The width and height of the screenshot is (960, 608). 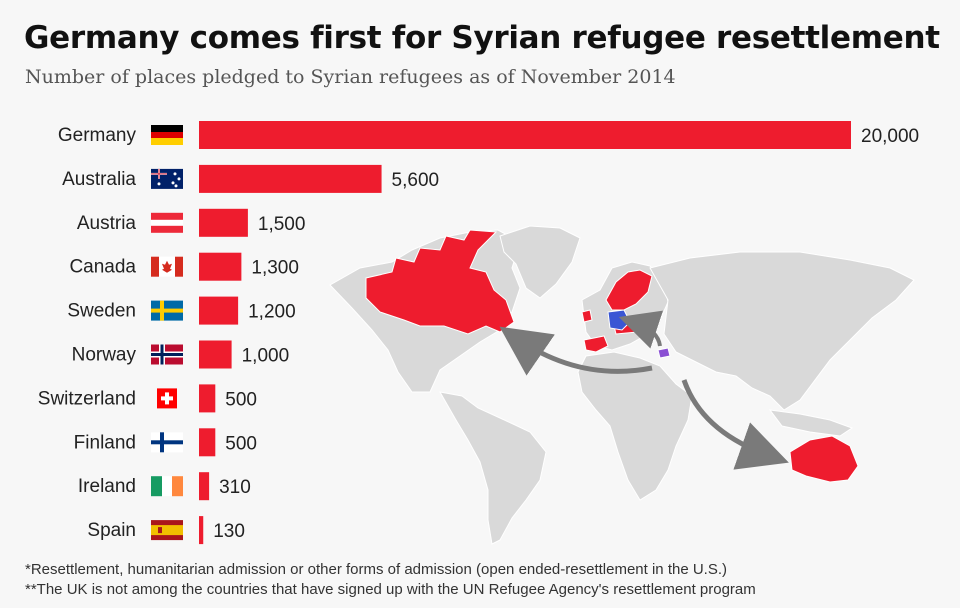 What do you see at coordinates (241, 443) in the screenshot?
I see `value-label-finland: 500` at bounding box center [241, 443].